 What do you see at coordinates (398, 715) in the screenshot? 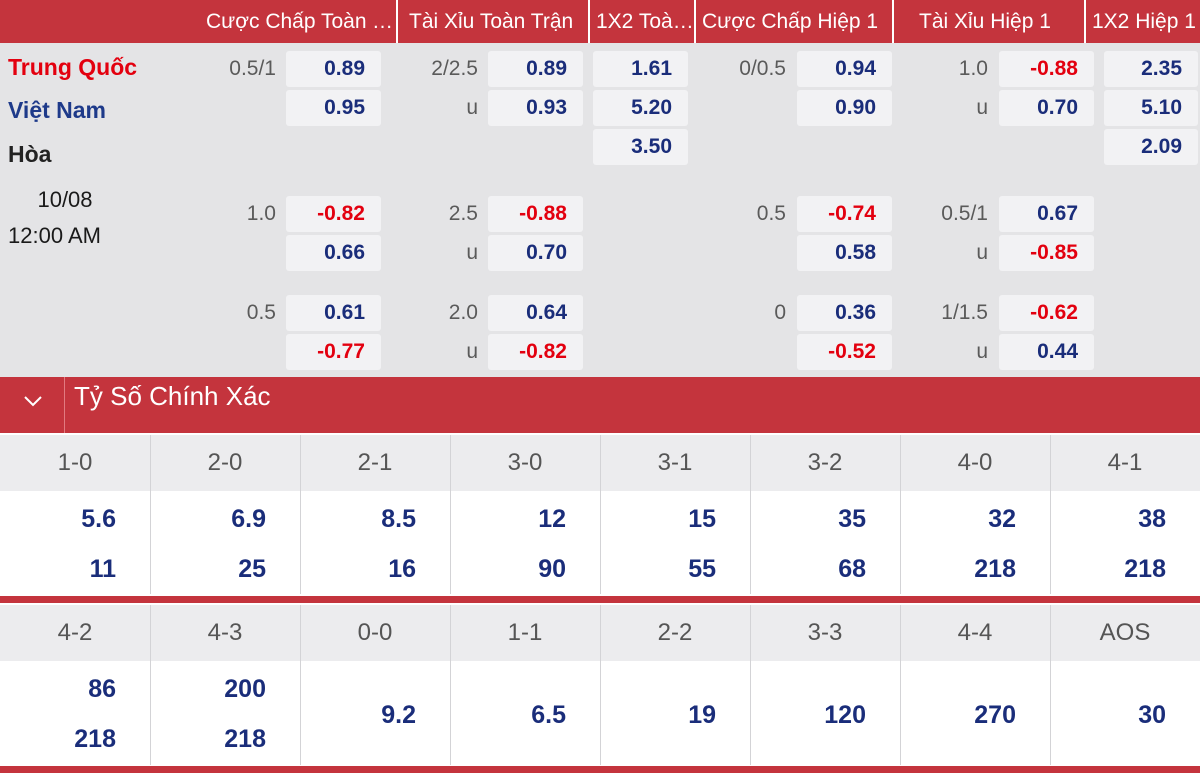
I see `score-odds: 9.2` at bounding box center [398, 715].